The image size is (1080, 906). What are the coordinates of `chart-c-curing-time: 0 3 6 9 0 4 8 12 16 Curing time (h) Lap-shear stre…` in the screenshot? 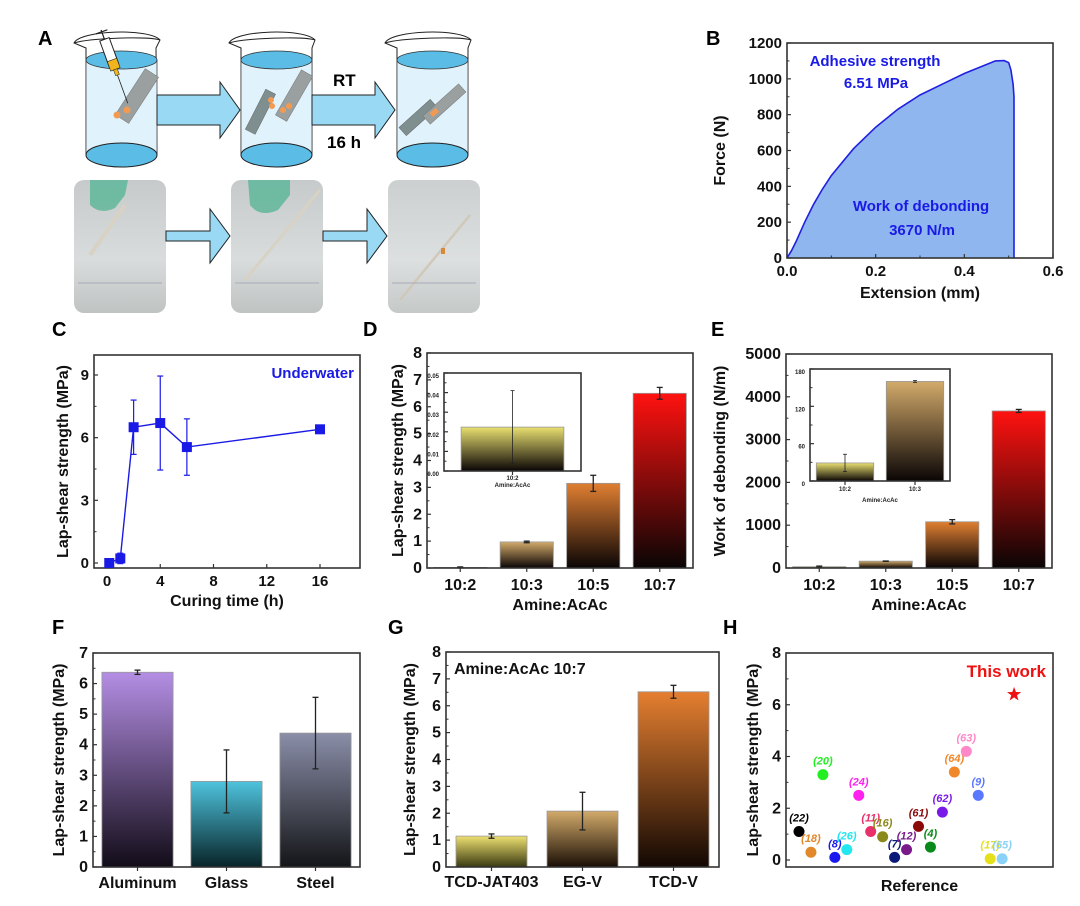 It's located at (208, 482).